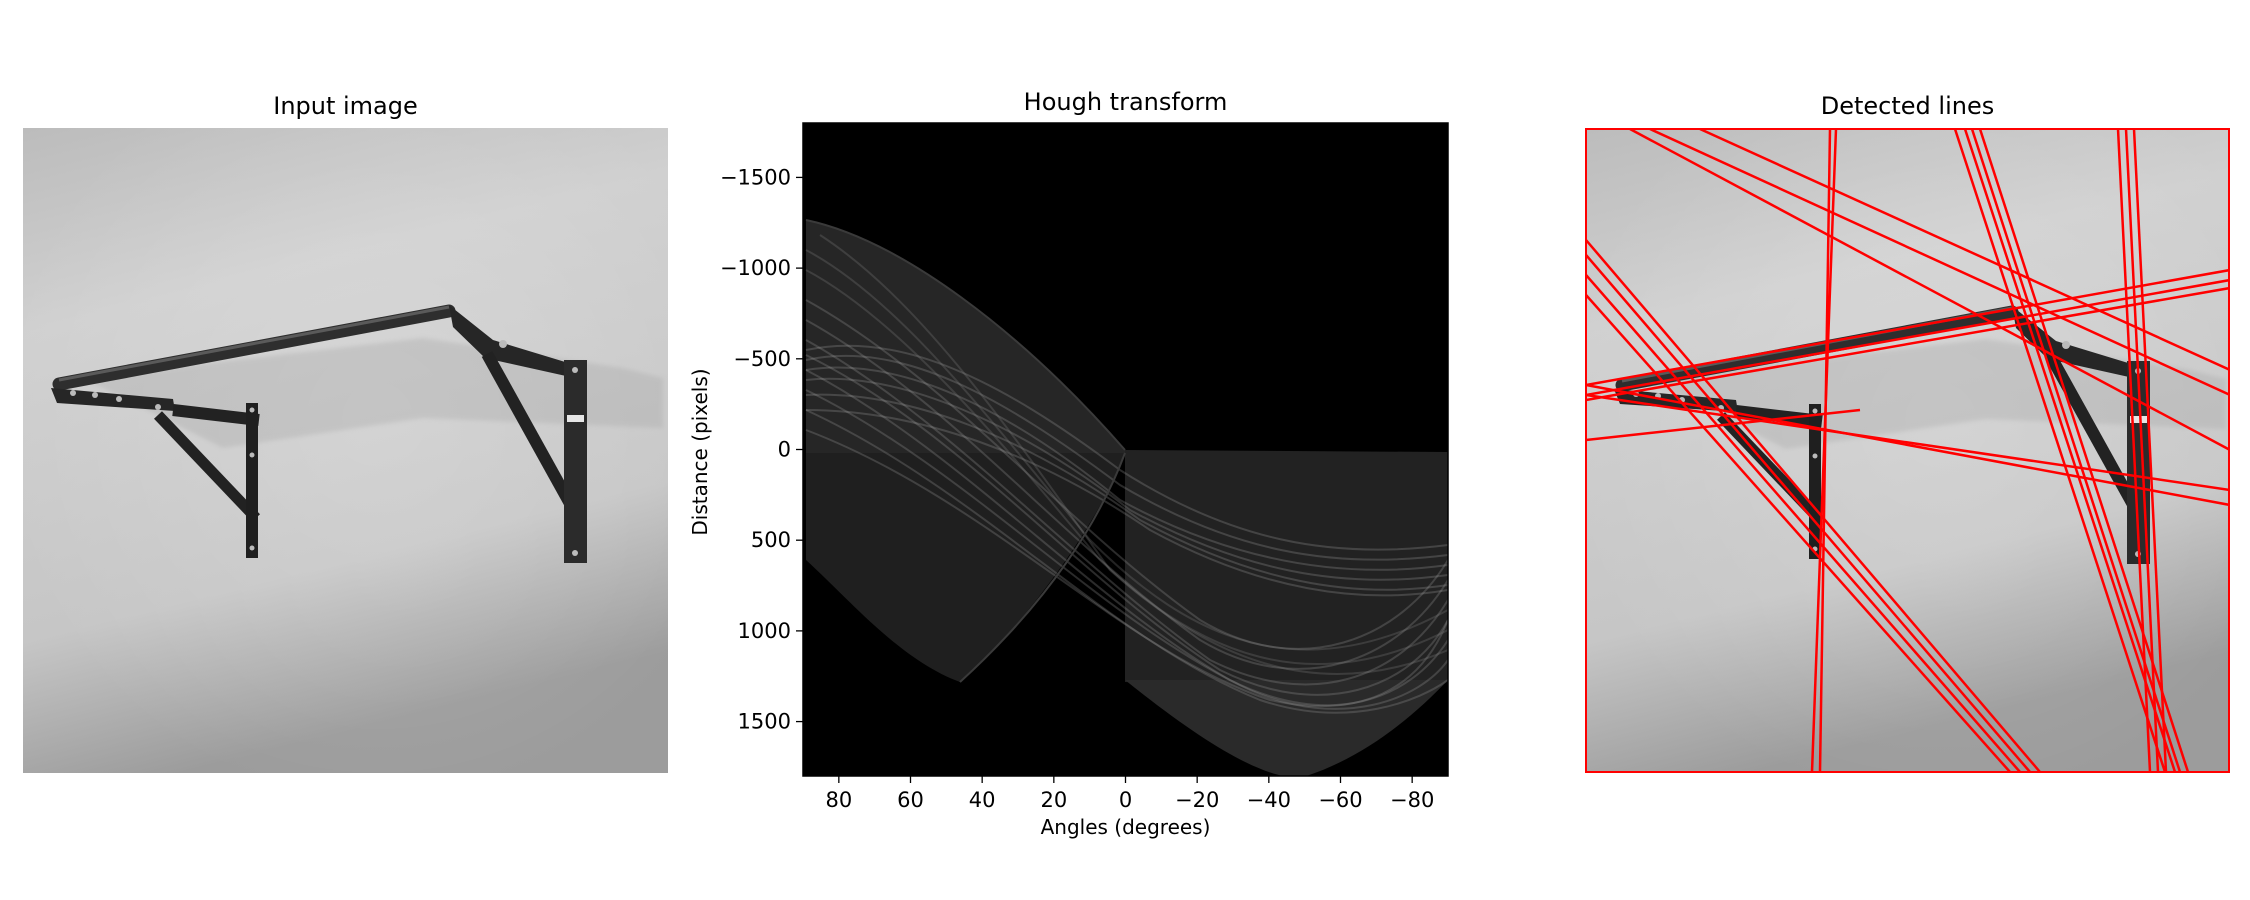 This screenshot has width=2250, height=900. I want to click on hough-envelope-upper, so click(965, 336).